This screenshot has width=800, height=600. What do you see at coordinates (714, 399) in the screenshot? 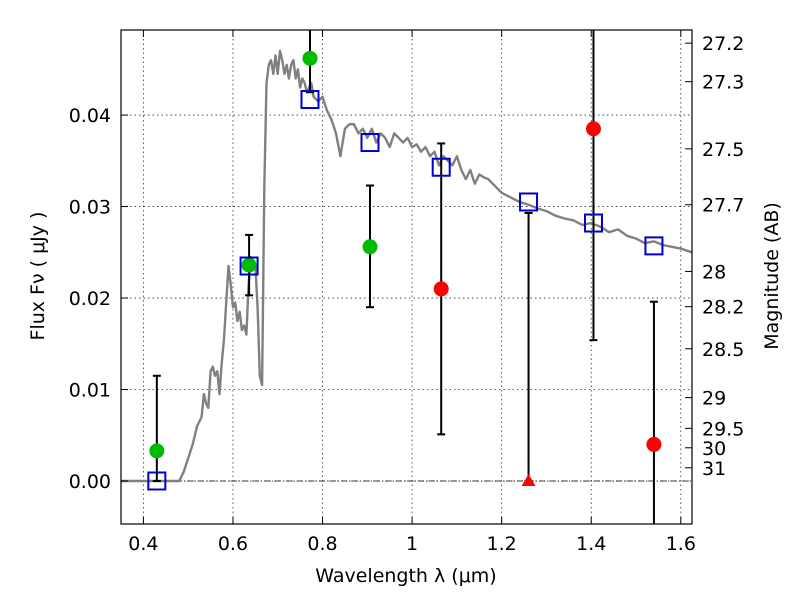
I see `magnitude-tick-label: 29` at bounding box center [714, 399].